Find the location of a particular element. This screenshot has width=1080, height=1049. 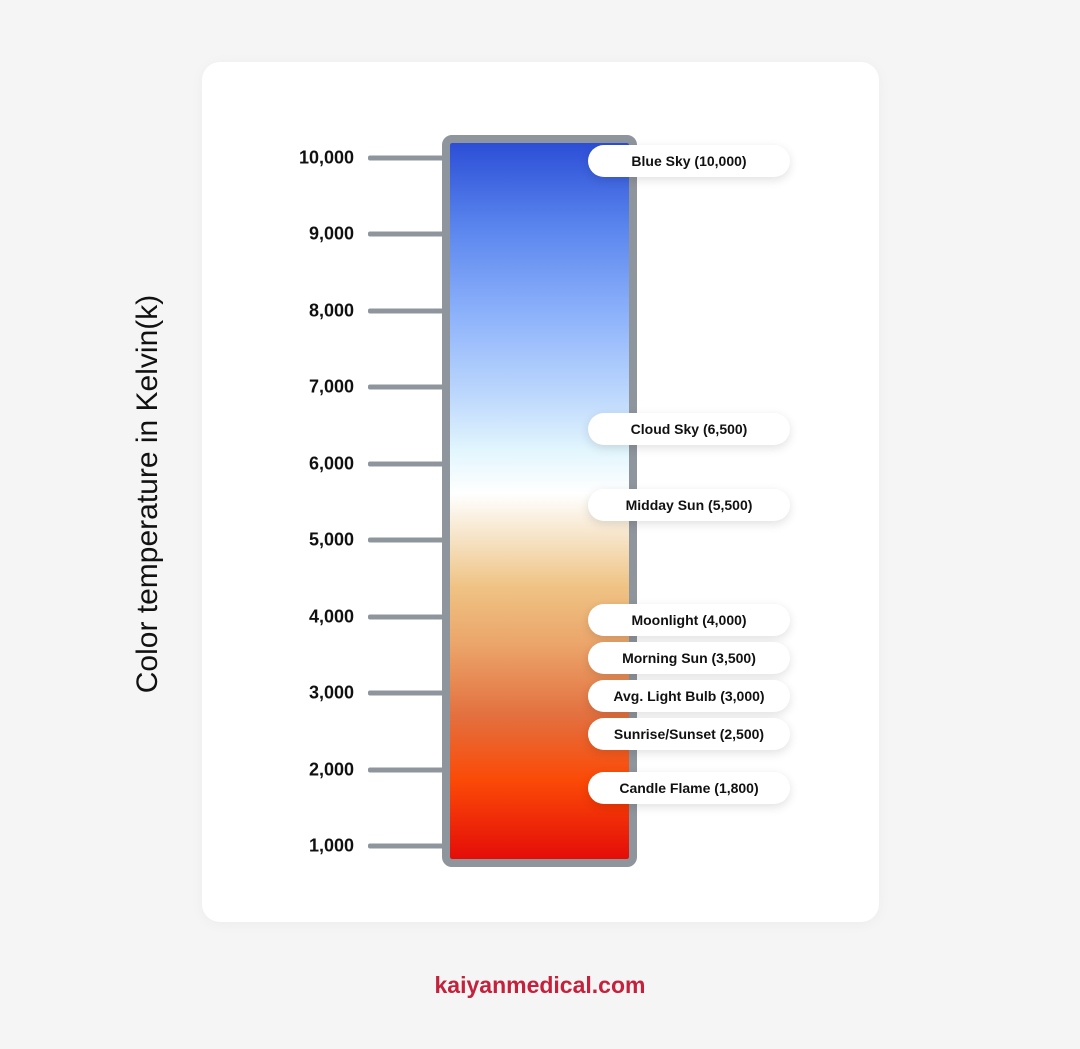

tick-label: 1,000 is located at coordinates (331, 845).